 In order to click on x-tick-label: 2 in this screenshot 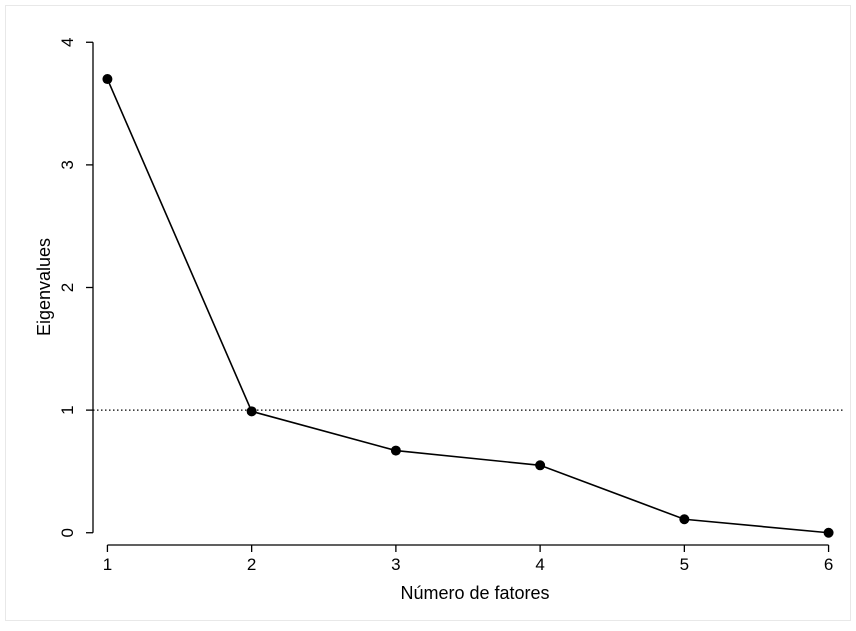, I will do `click(251, 564)`.